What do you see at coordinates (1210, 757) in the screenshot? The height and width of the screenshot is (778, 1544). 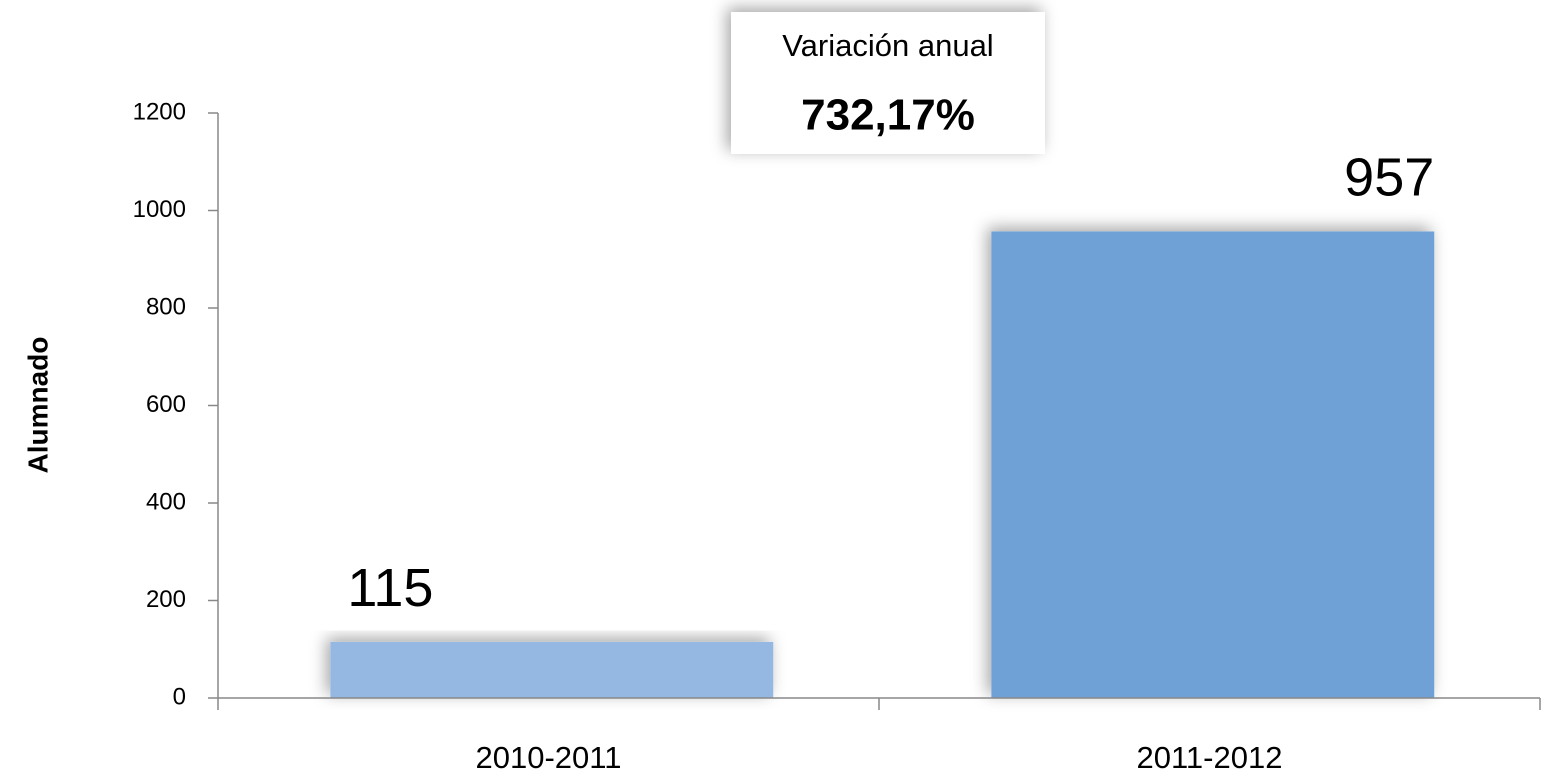 I see `x-tick-label: 2011-2012` at bounding box center [1210, 757].